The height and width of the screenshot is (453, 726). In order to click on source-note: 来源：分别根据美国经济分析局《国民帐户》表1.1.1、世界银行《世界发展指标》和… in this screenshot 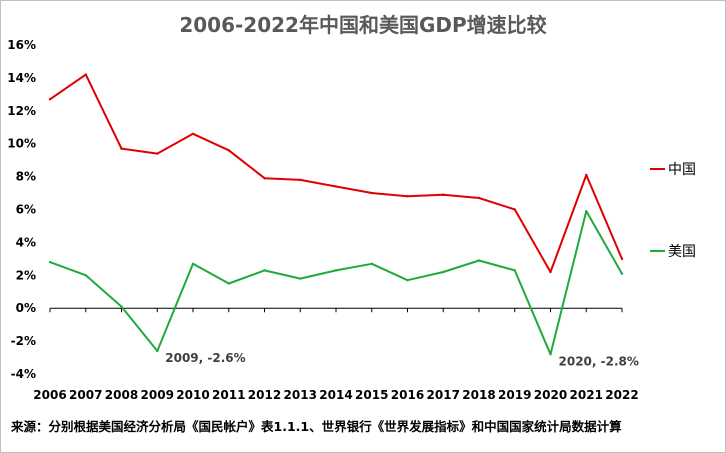, I will do `click(316, 426)`.